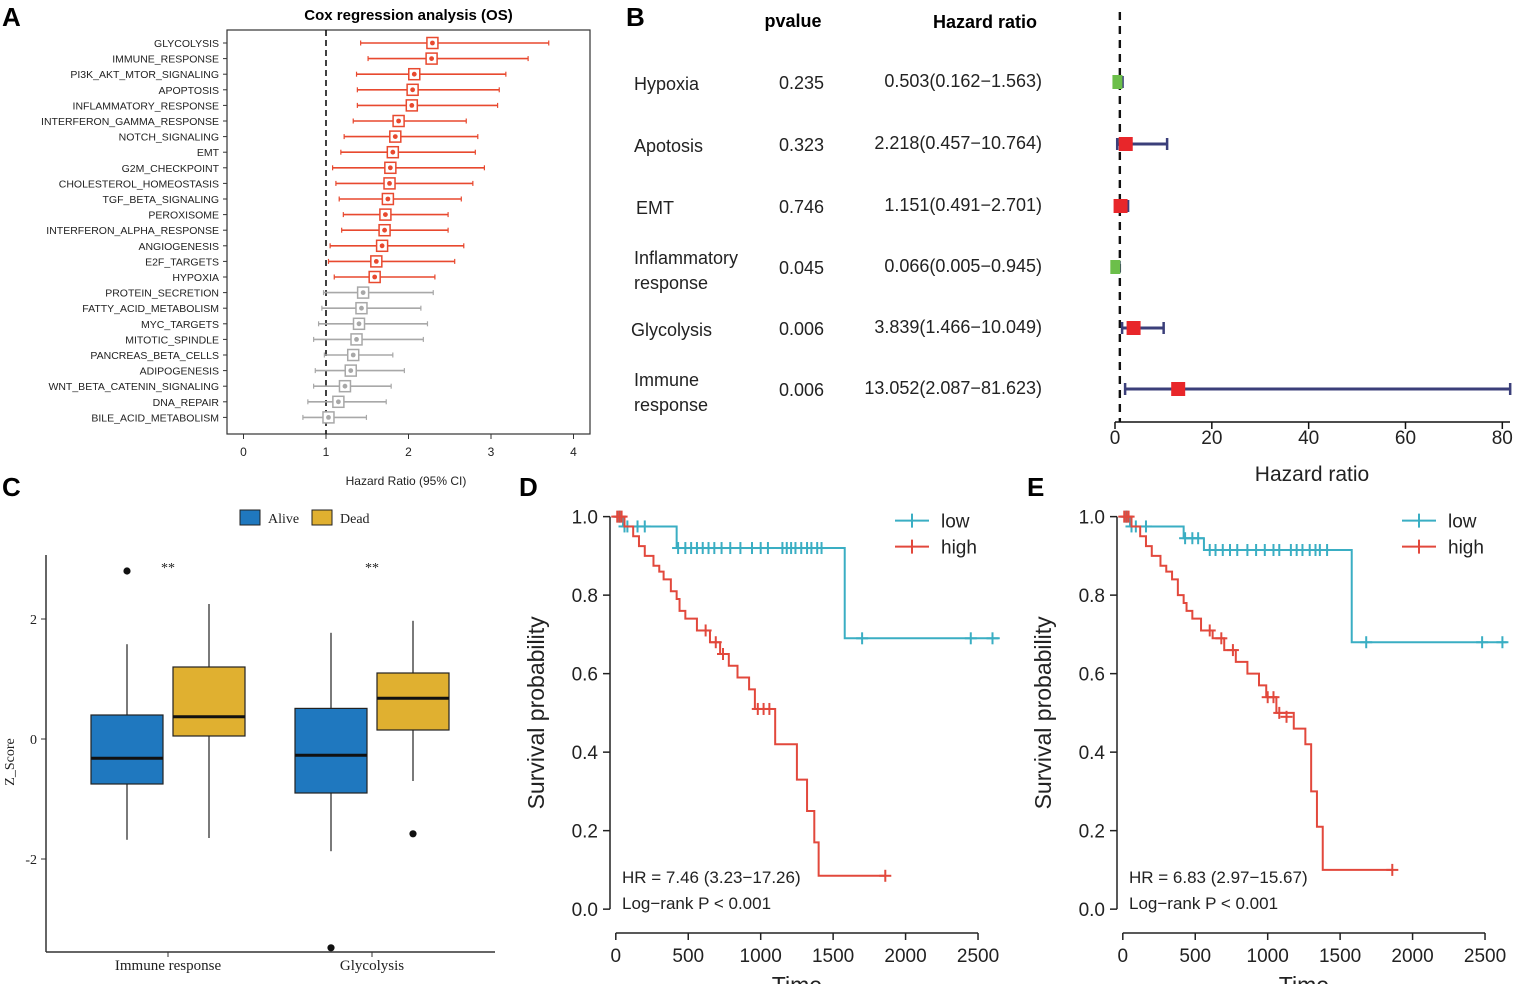 The width and height of the screenshot is (1515, 984). What do you see at coordinates (189, 91) in the screenshot?
I see `forest-a-row-label: APOPTOSIS` at bounding box center [189, 91].